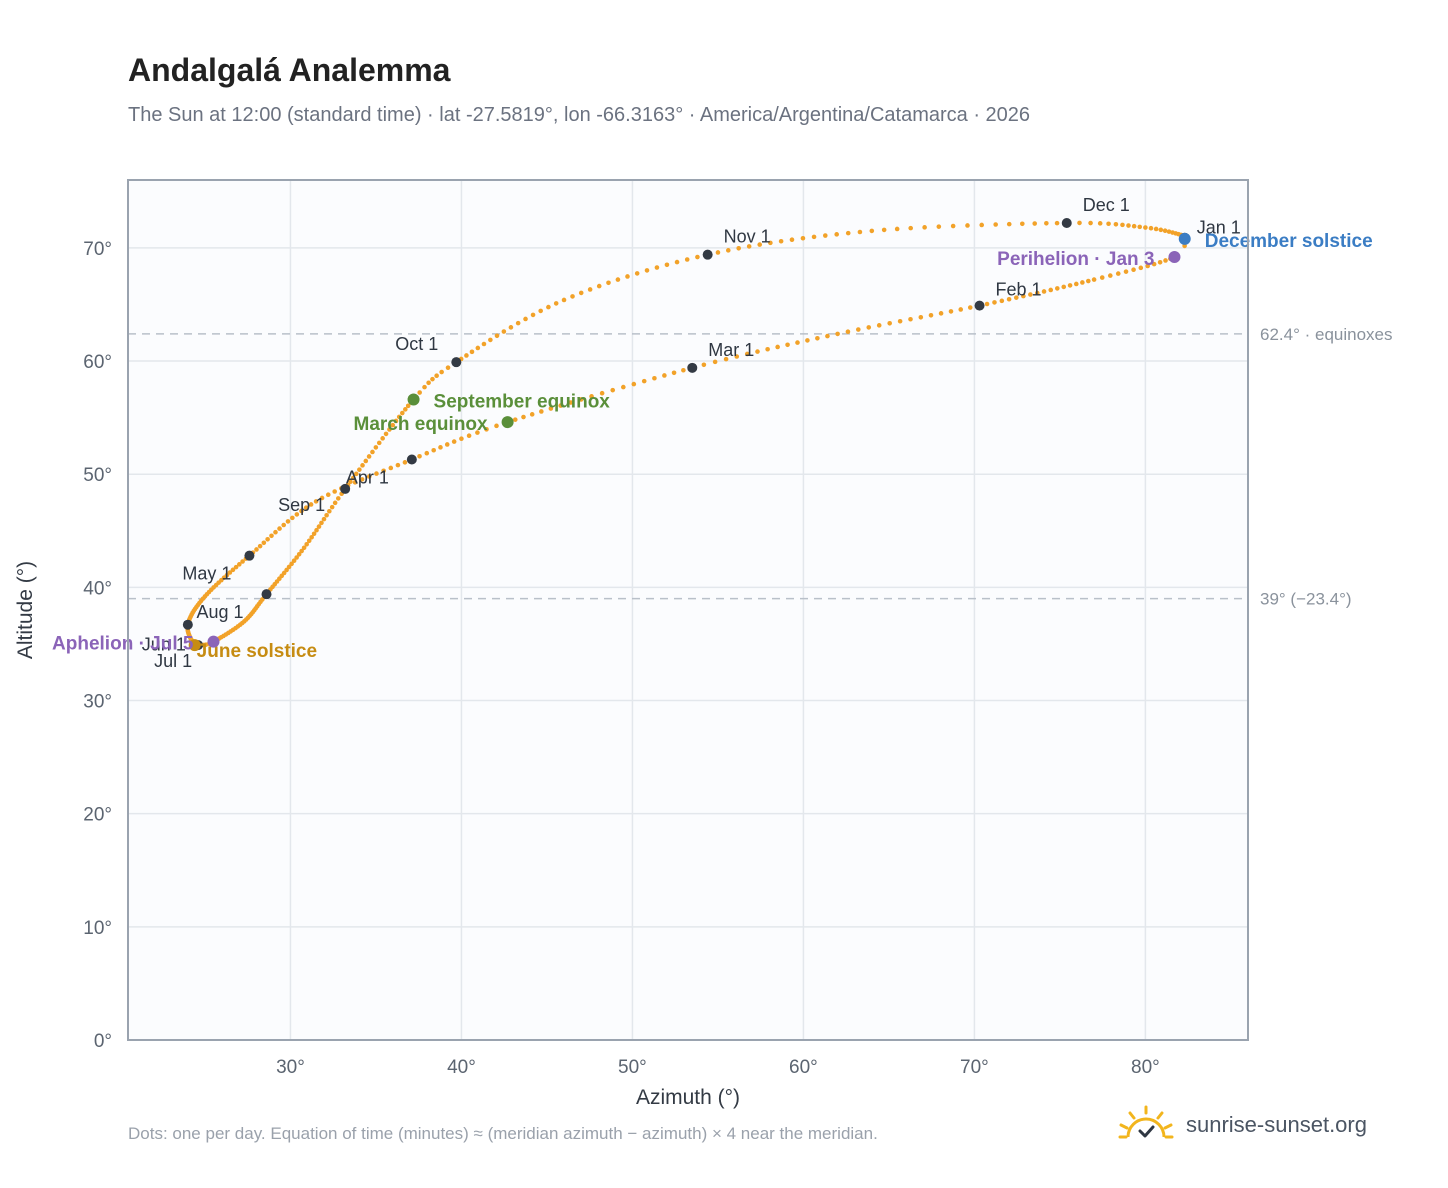 This screenshot has height=1188, width=1448. Describe the element at coordinates (1019, 290) in the screenshot. I see `month-label: Feb 1` at that location.